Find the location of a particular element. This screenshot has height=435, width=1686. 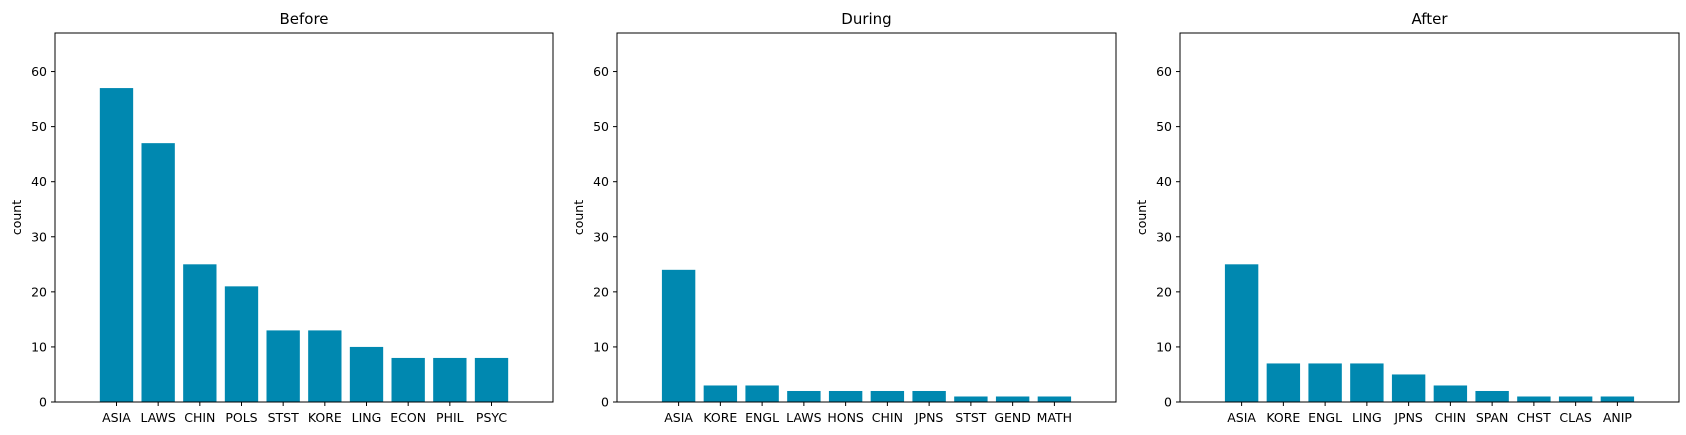

x-tick-label: SPAN is located at coordinates (1492, 417).